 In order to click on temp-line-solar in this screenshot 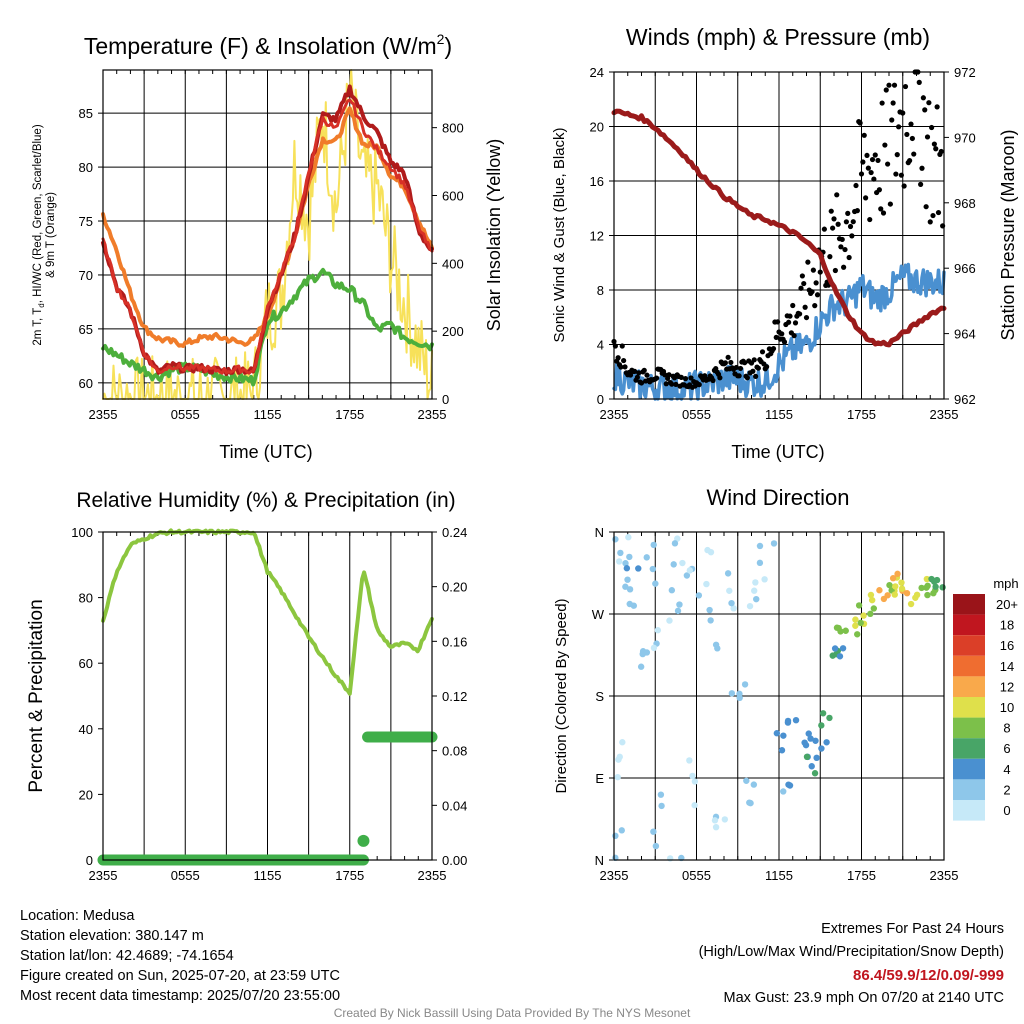, I will do `click(267, 234)`.